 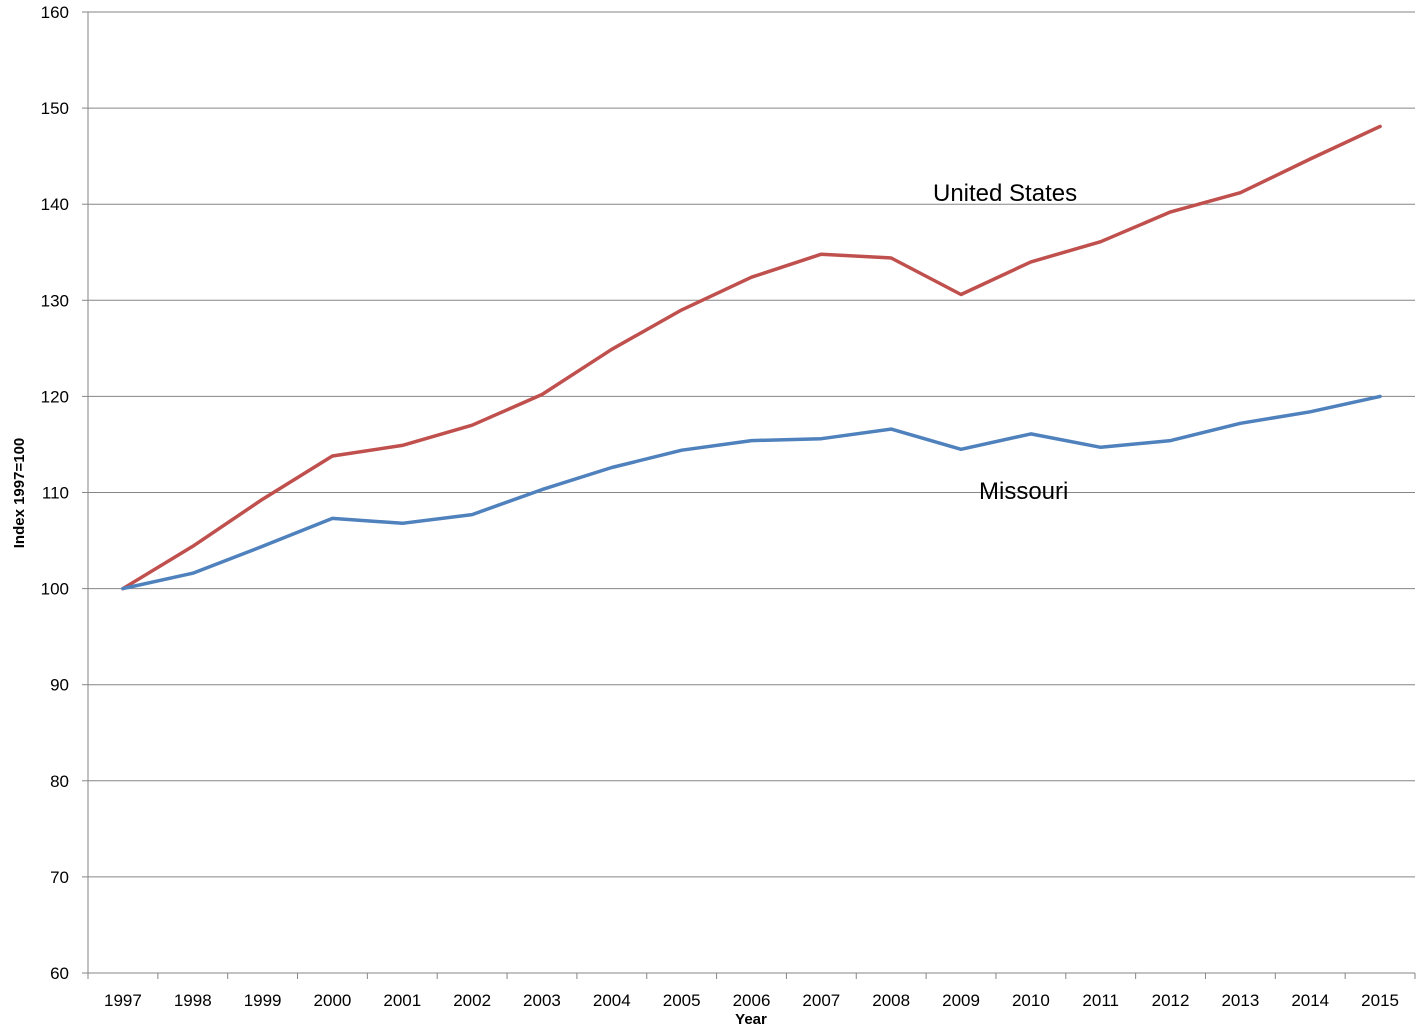 I want to click on series-label-united-states: United States, so click(x=1005, y=193).